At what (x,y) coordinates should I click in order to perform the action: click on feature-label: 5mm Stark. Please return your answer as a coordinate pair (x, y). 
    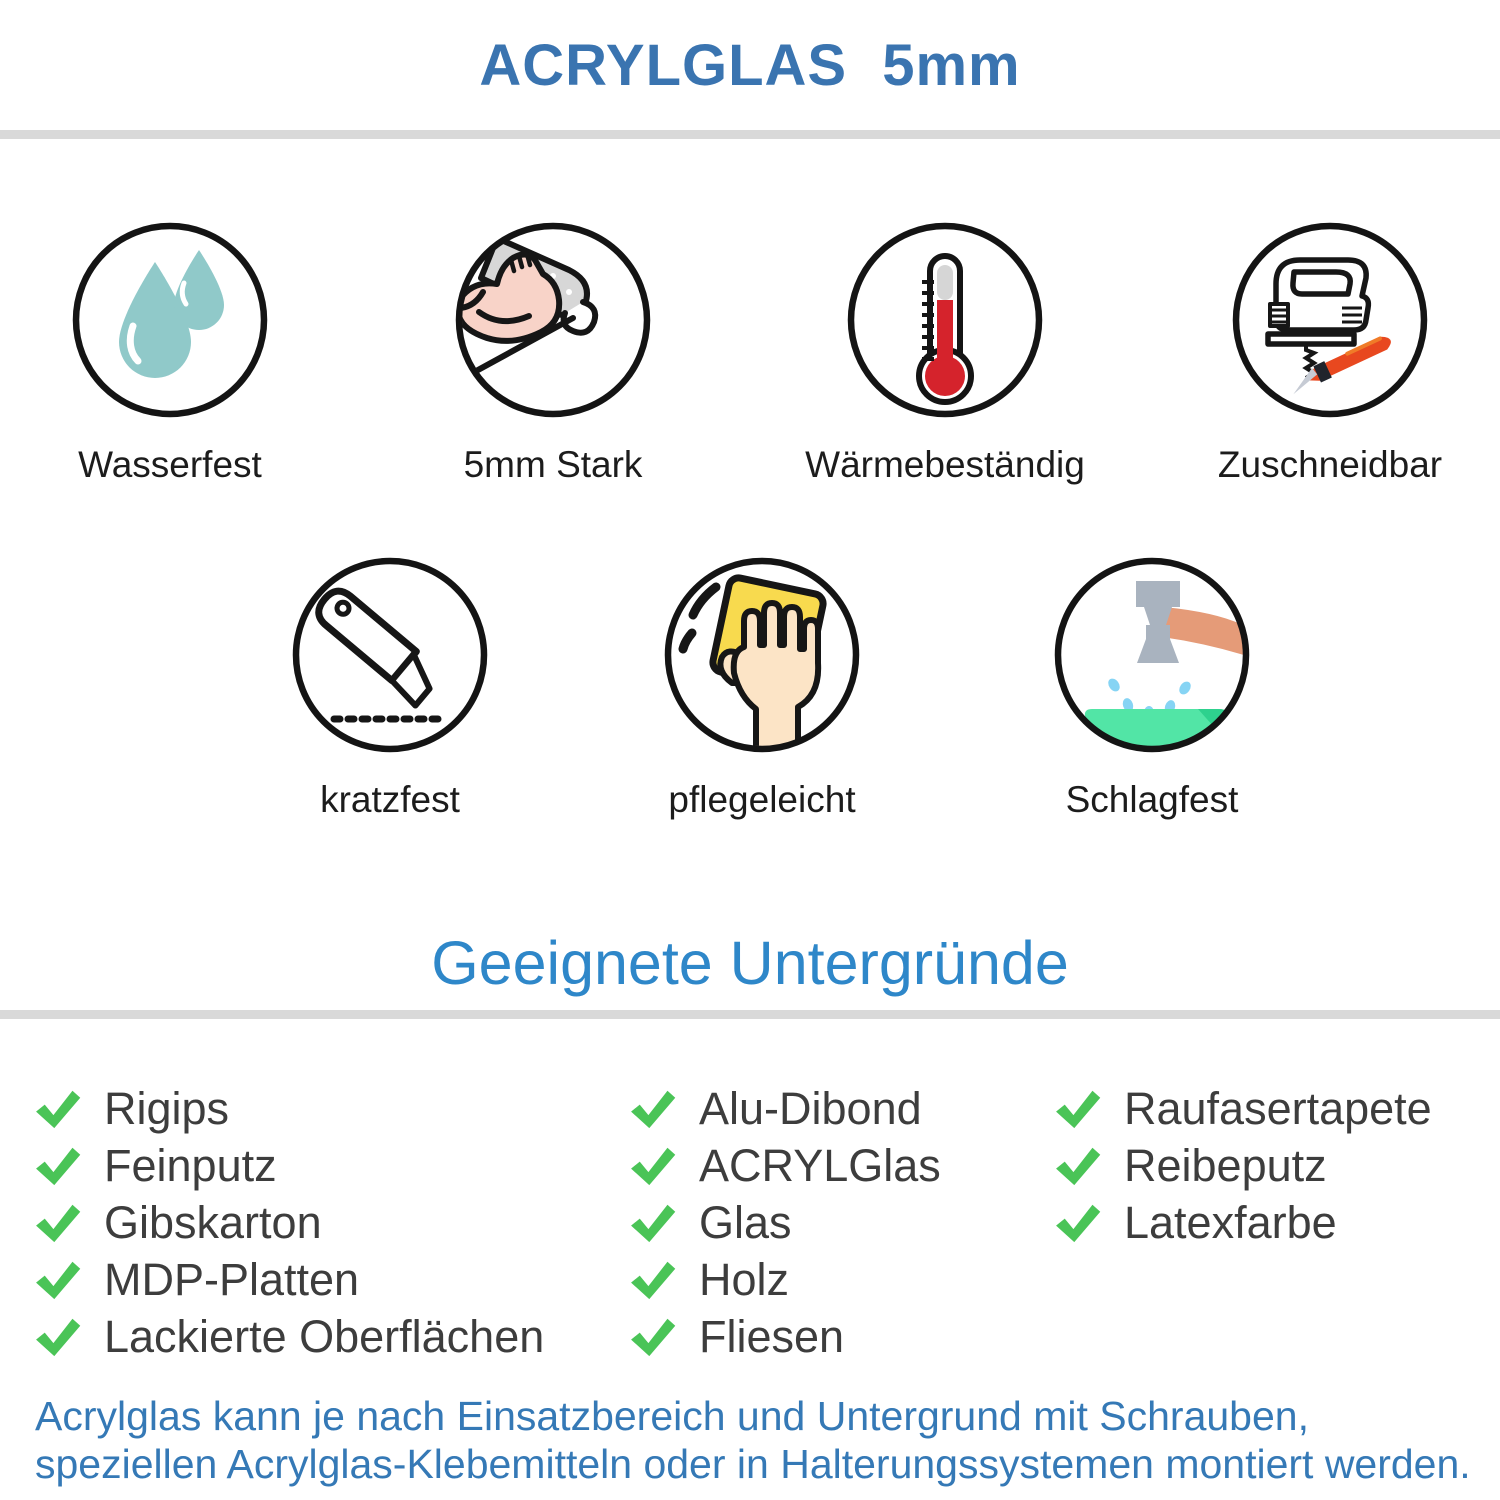
    Looking at the image, I should click on (553, 464).